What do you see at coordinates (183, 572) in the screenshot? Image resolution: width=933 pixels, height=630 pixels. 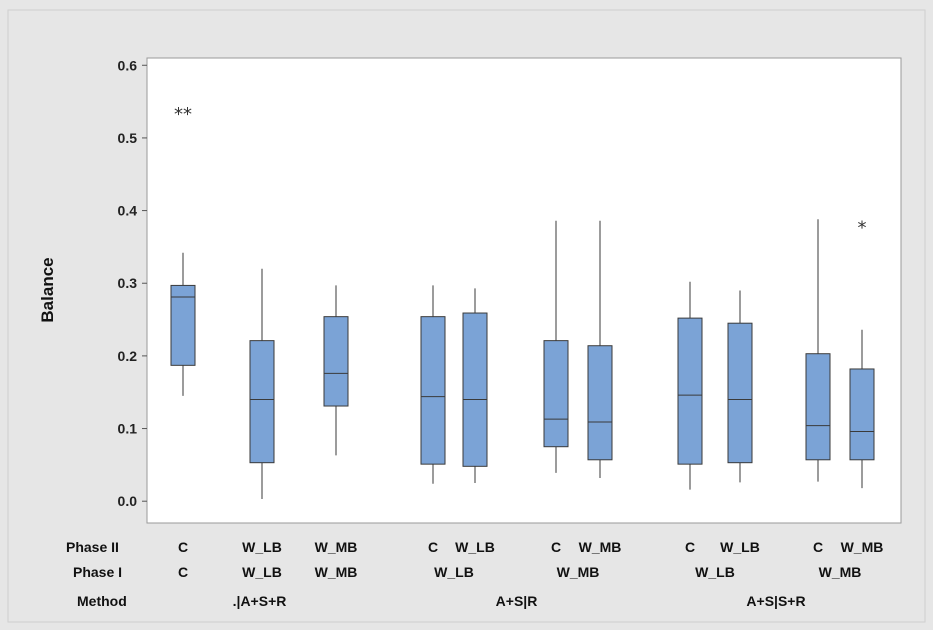 I see `phase1-label: C` at bounding box center [183, 572].